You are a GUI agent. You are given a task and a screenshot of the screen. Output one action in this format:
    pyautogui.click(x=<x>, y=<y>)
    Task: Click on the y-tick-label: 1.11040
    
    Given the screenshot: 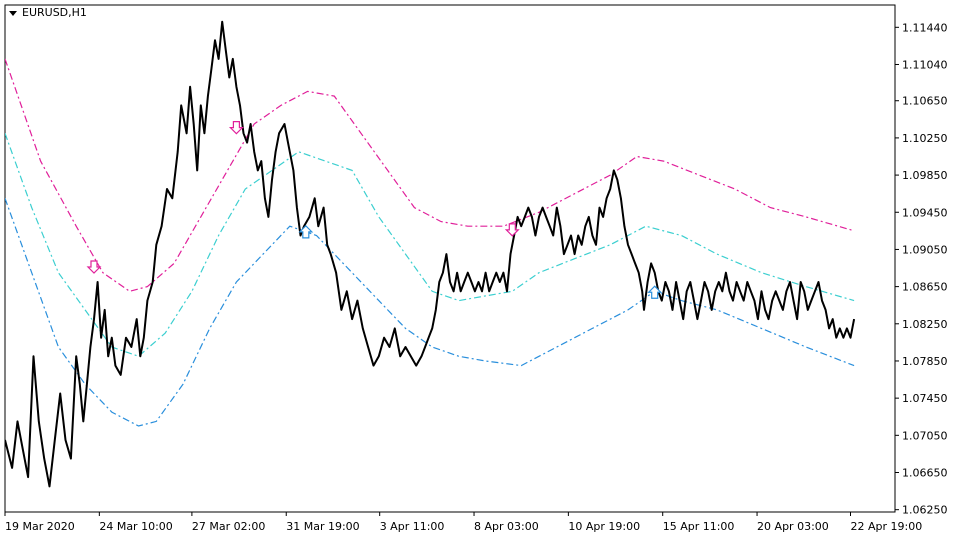 What is the action you would take?
    pyautogui.click(x=925, y=64)
    